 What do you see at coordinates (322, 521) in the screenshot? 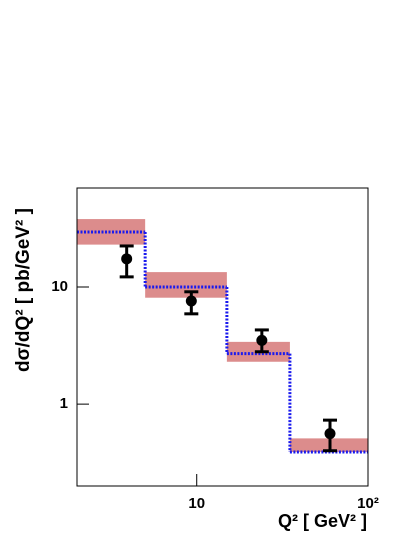
I see `x-axis-label: Q² [ GeV² ]` at bounding box center [322, 521].